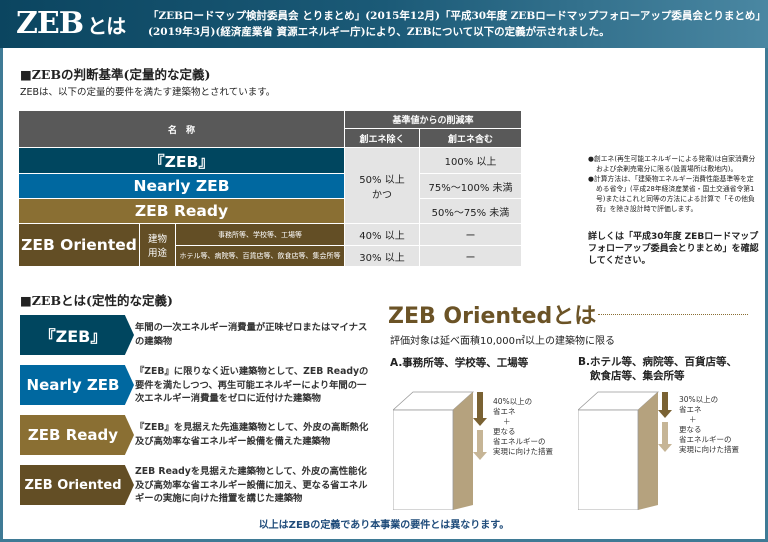 This screenshot has height=542, width=768. What do you see at coordinates (673, 314) in the screenshot?
I see `divider` at bounding box center [673, 314].